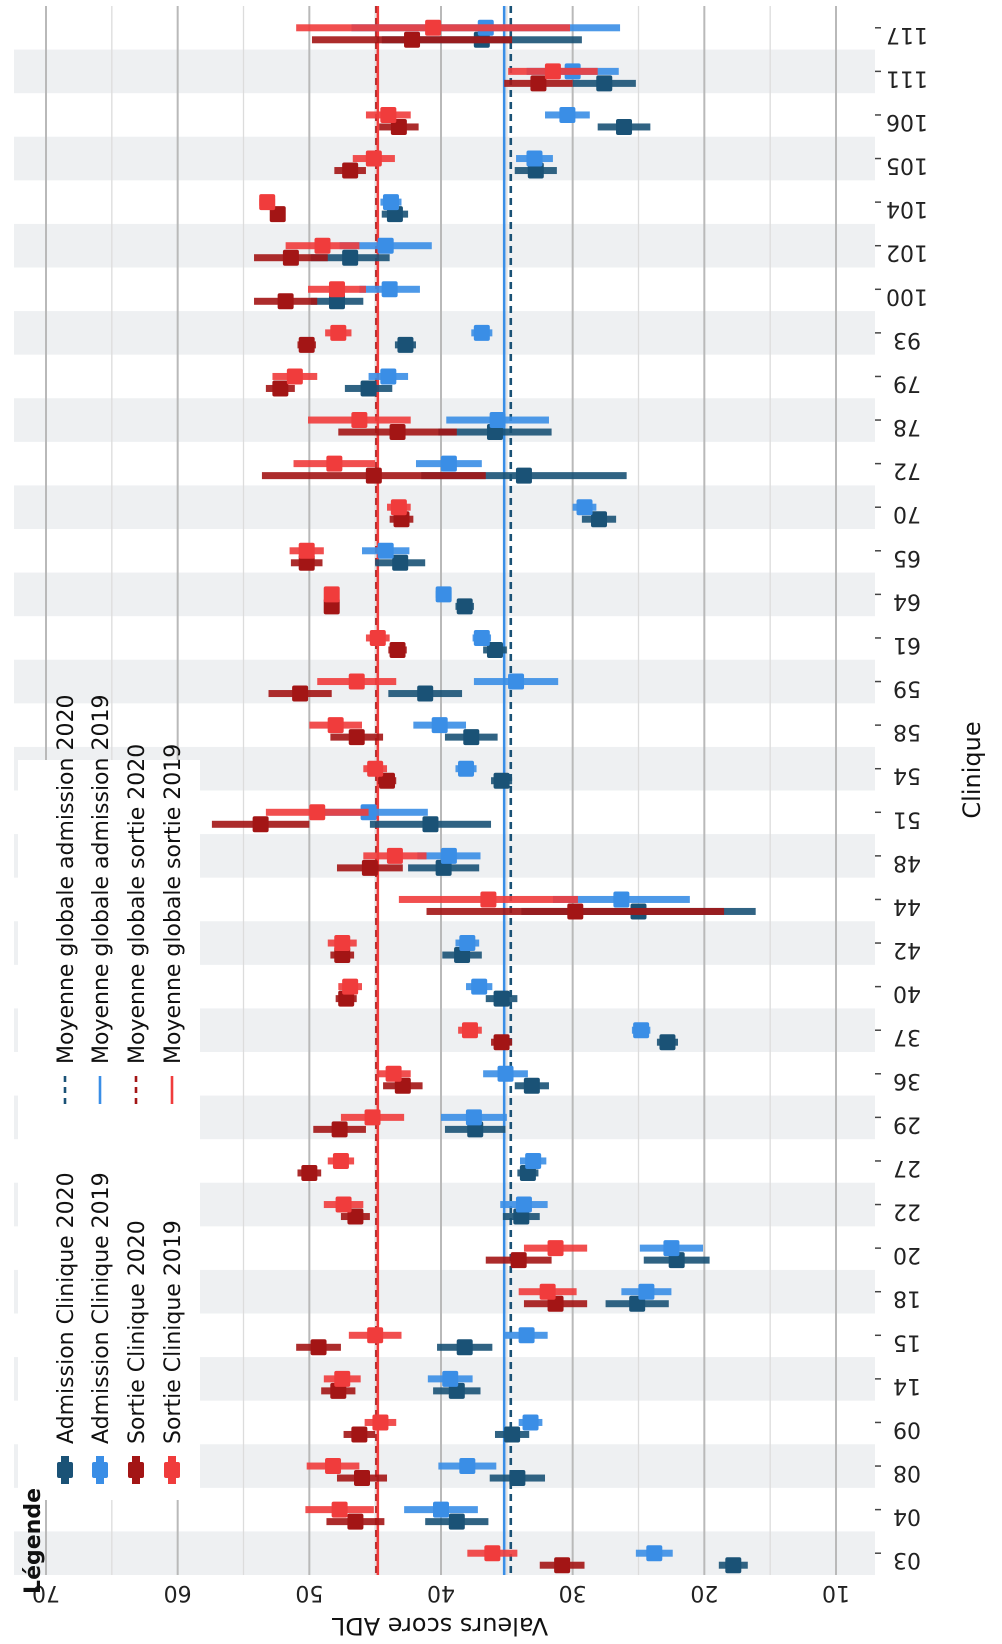  What do you see at coordinates (66, 1308) in the screenshot?
I see `legend-label-1: Admission Clinique 2020` at bounding box center [66, 1308].